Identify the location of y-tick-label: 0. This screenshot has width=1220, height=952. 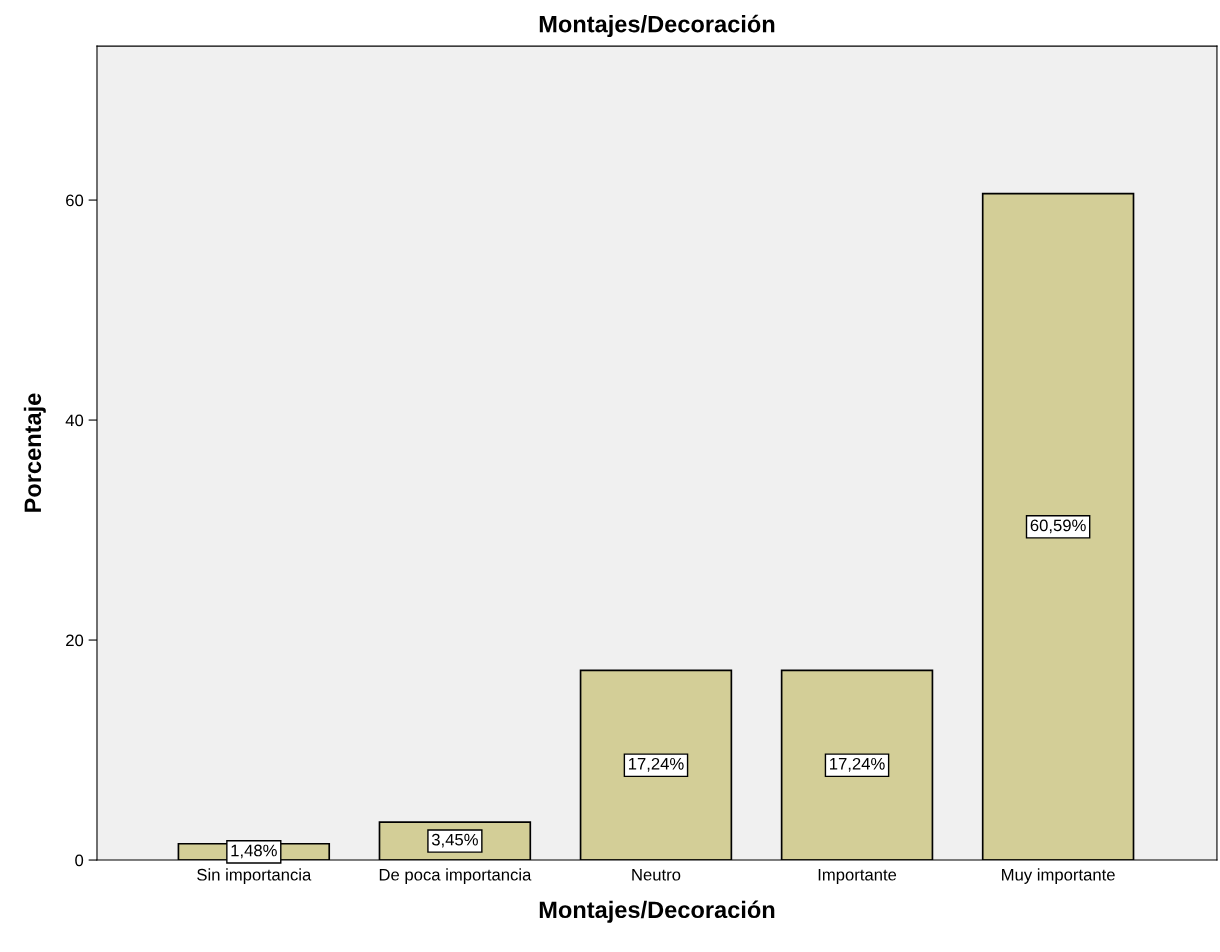
(79, 860).